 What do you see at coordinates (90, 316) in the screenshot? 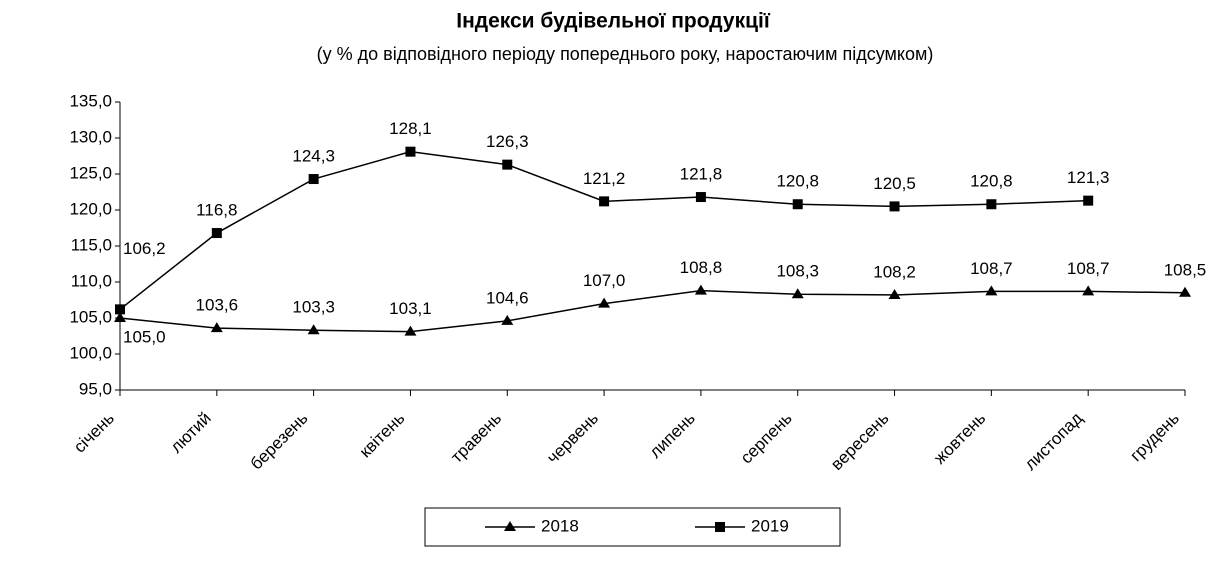
I see `y-tick-label: 105,0` at bounding box center [90, 316].